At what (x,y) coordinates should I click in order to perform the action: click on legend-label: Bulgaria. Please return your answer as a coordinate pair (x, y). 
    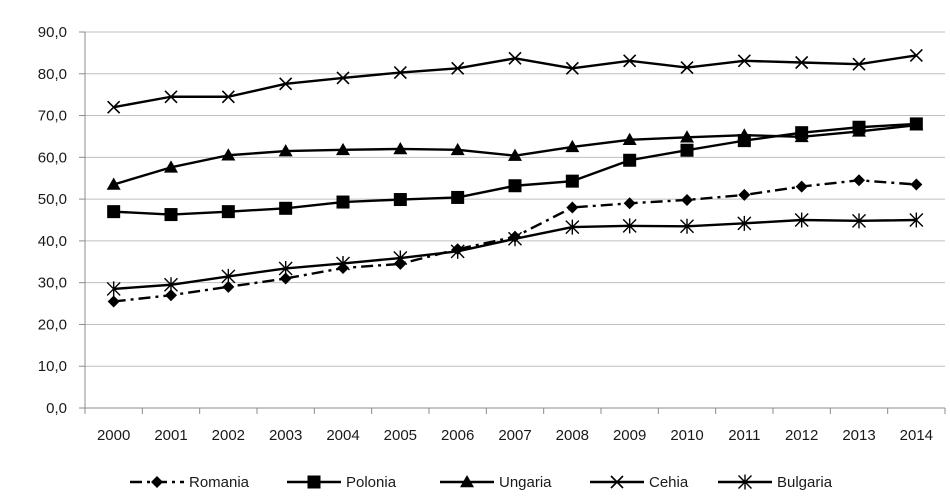
    Looking at the image, I should click on (805, 482).